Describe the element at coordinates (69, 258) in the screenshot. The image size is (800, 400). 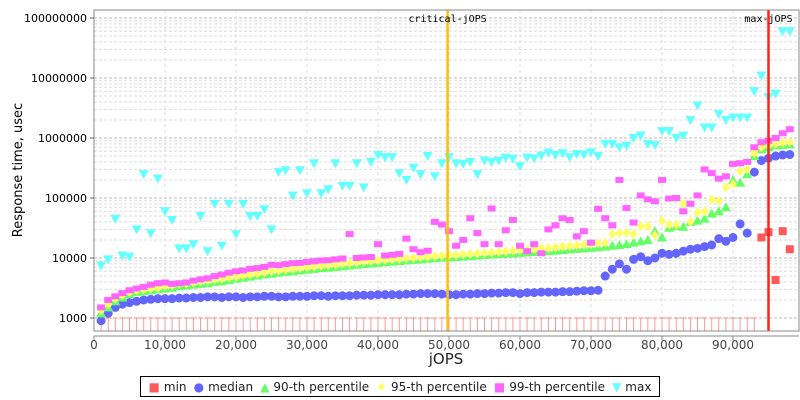
I see `y-tick-label: 10000` at that location.